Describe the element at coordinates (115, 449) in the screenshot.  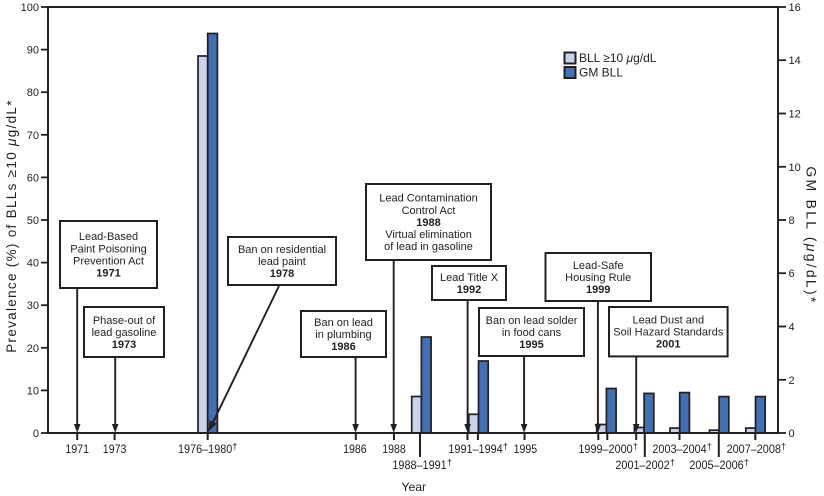
I see `svg-text: 1973` at that location.